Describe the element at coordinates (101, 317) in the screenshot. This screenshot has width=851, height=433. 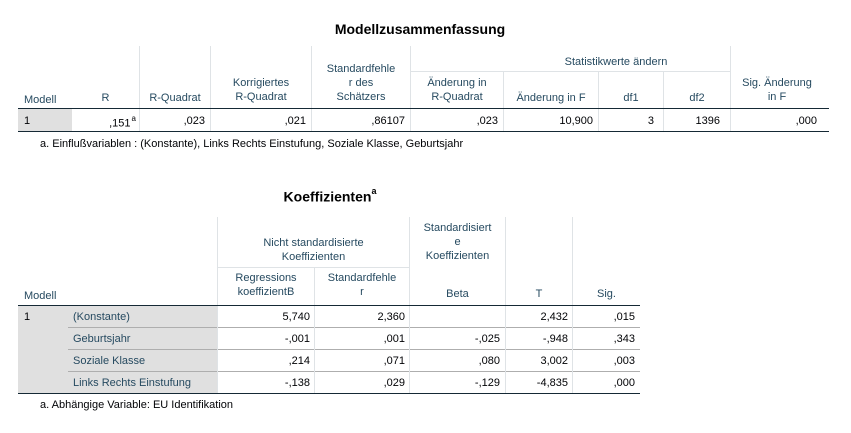
I see `coef-row-label: (Konstante)` at that location.